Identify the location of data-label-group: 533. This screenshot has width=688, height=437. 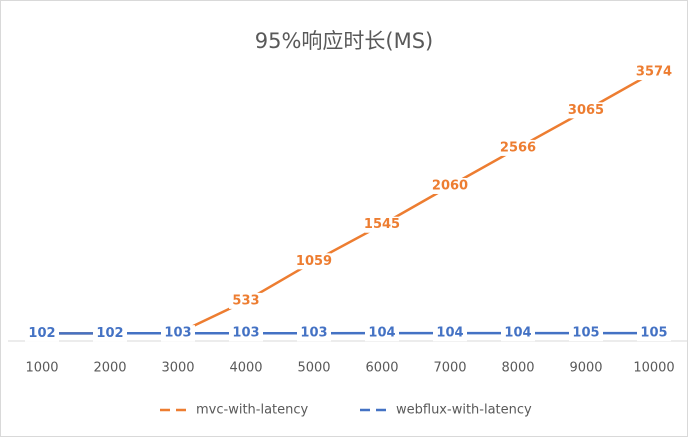
(246, 300).